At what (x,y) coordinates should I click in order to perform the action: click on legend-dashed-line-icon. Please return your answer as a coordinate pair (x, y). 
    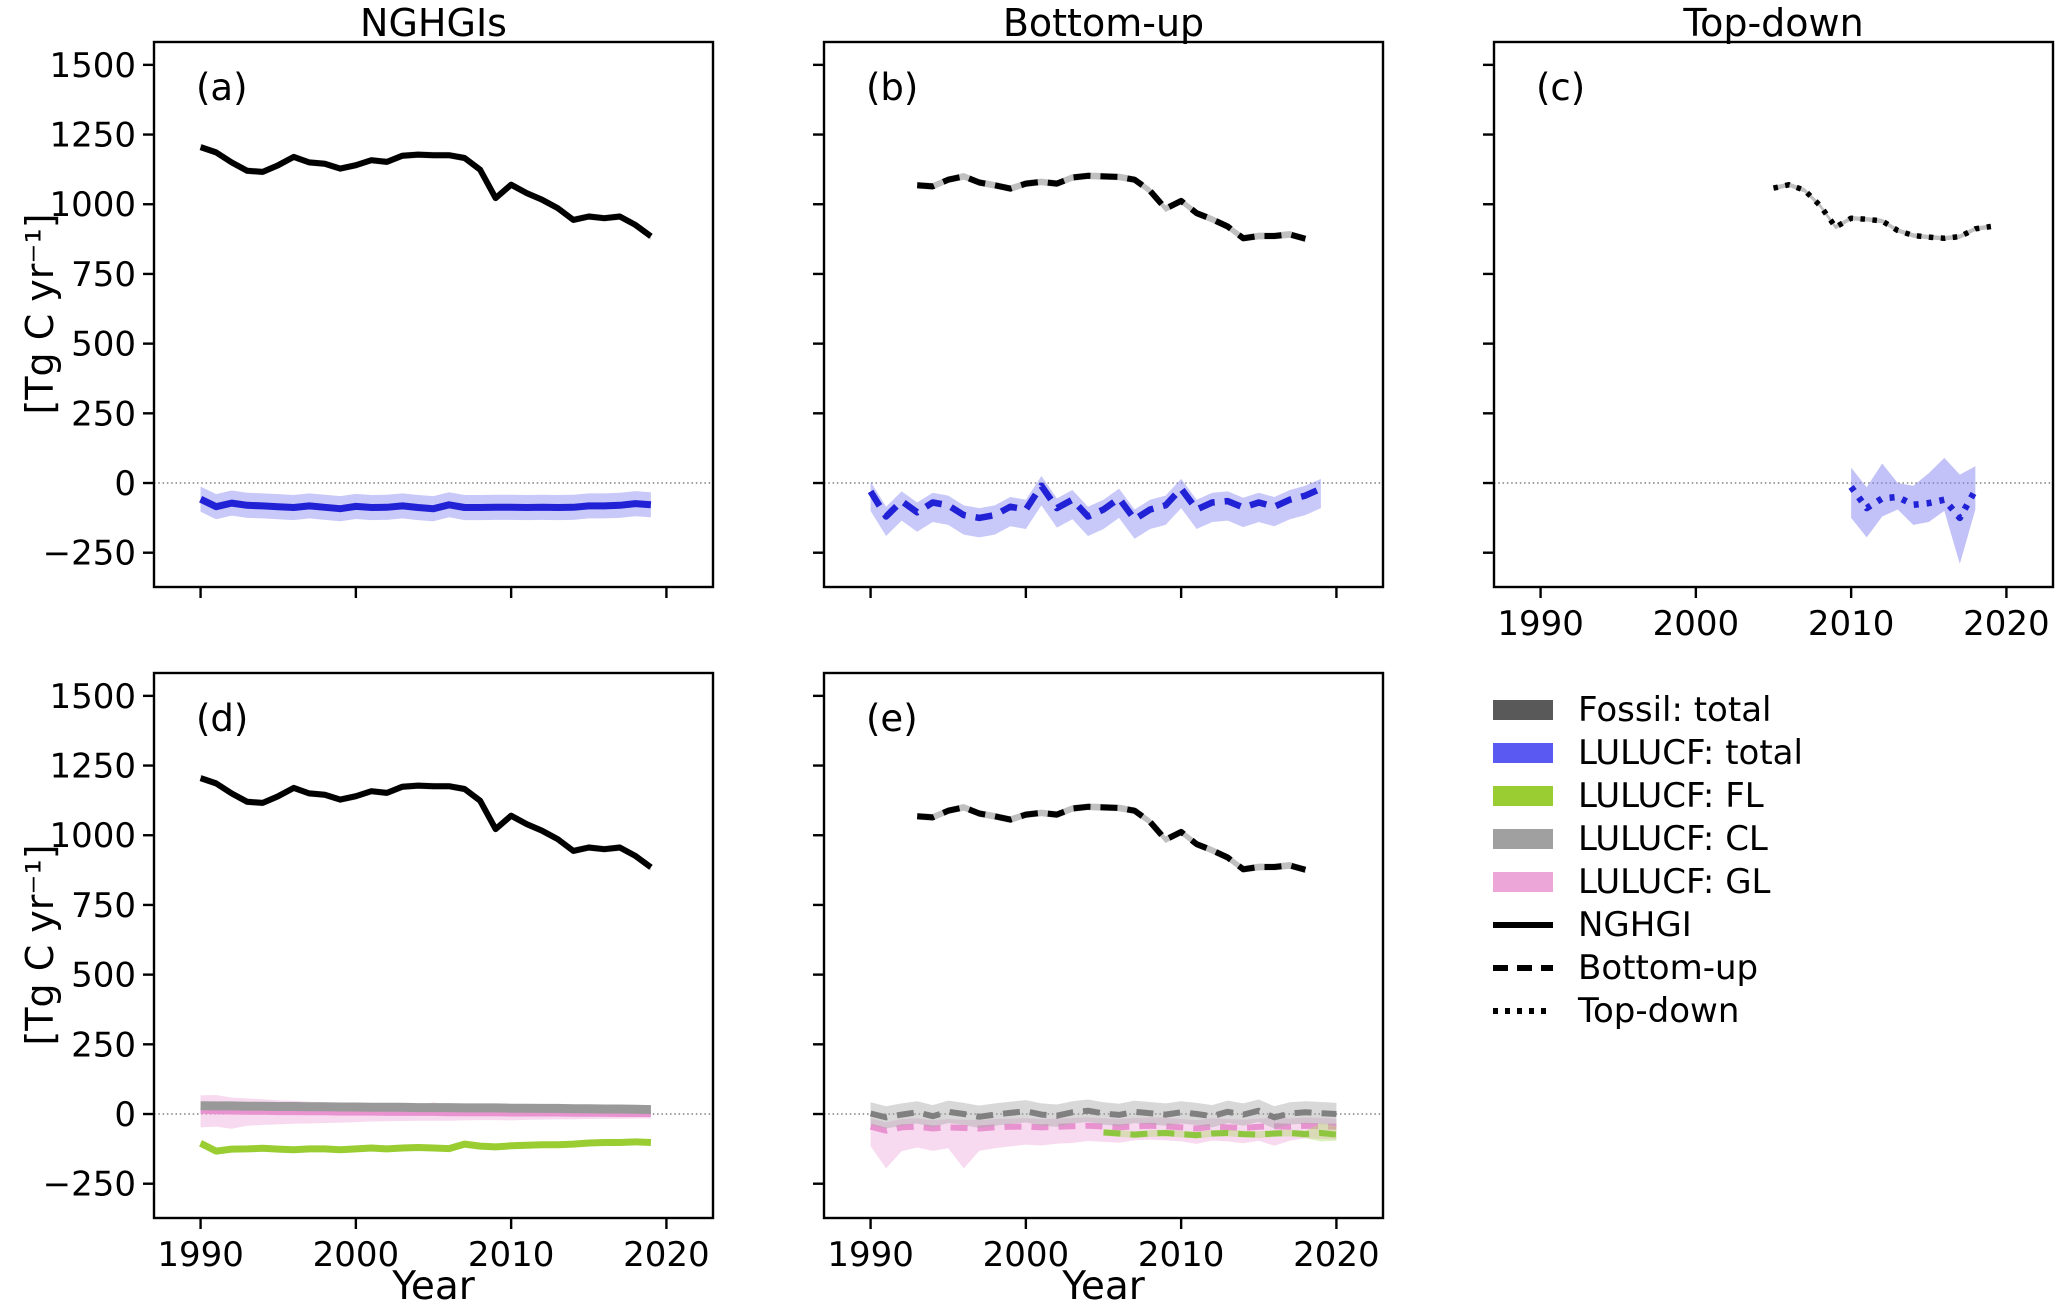
    Looking at the image, I should click on (1523, 968).